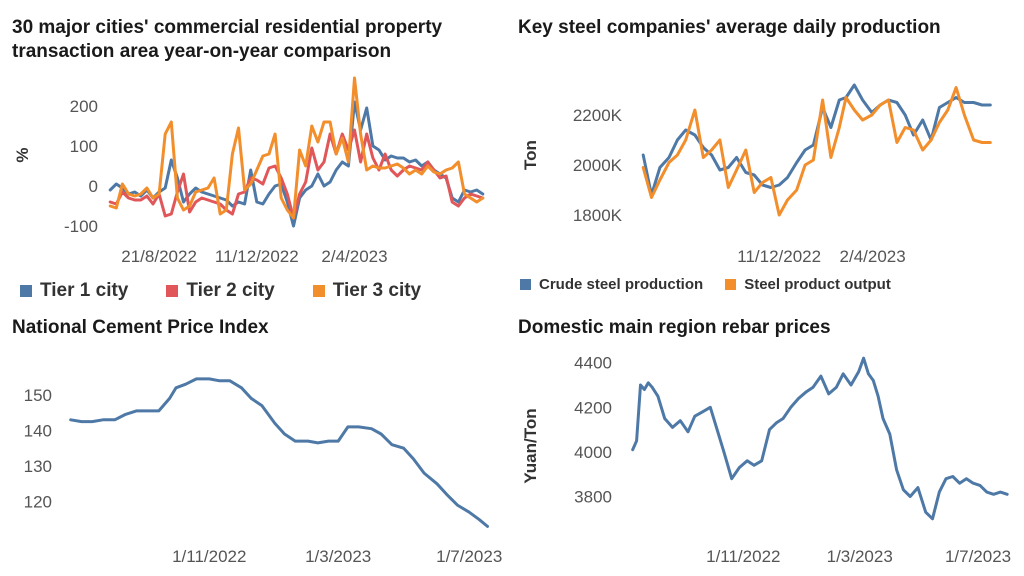  Describe the element at coordinates (593, 452) in the screenshot. I see `y-tick-label: 4000` at that location.